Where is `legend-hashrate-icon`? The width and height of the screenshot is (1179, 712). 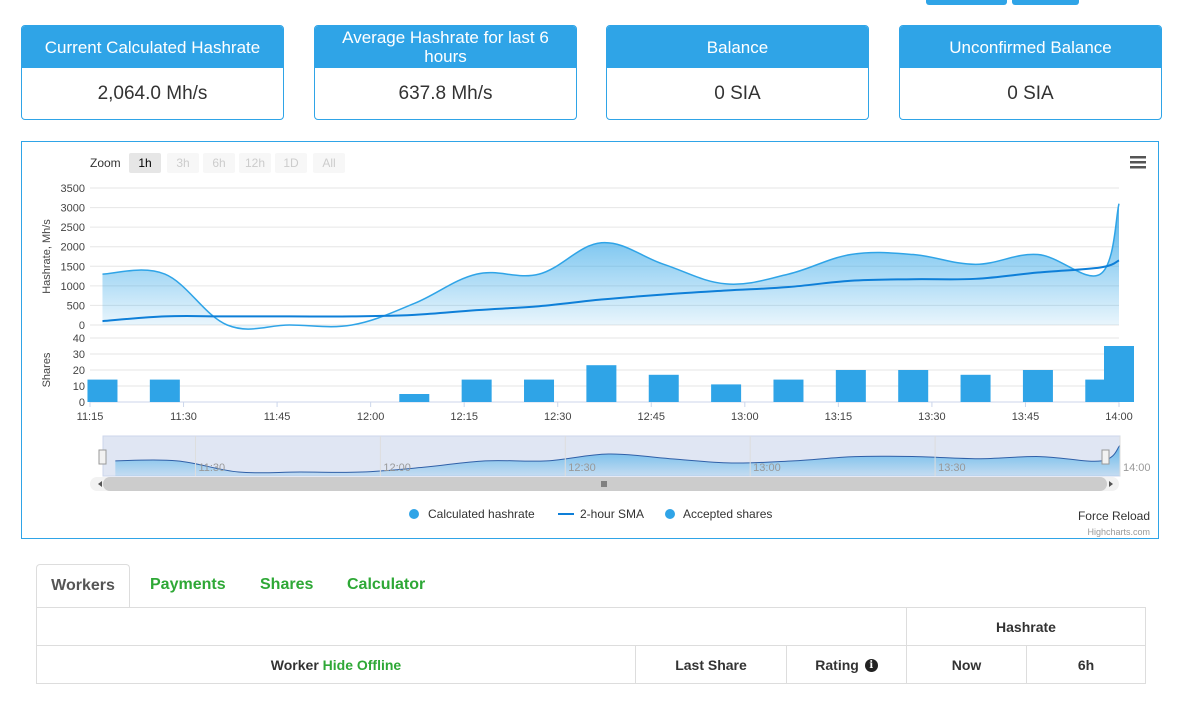
legend-hashrate-icon is located at coordinates (414, 514).